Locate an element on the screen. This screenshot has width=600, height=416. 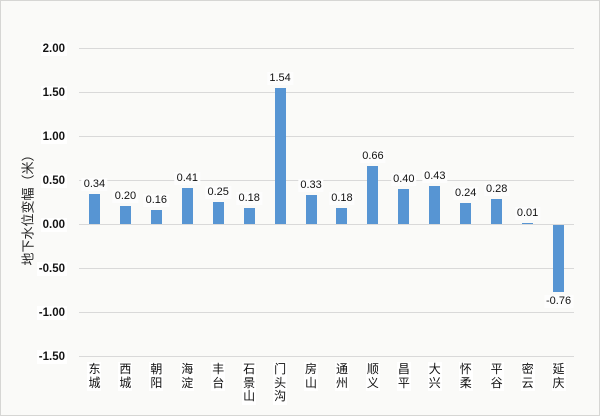
x-category-label: 朝 阳 is located at coordinates (156, 376).